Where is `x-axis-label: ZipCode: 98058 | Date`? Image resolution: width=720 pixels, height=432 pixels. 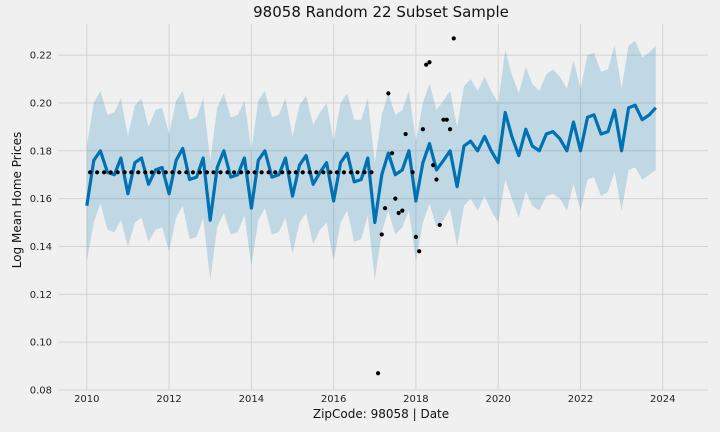
x-axis-label: ZipCode: 98058 | Date is located at coordinates (381, 414).